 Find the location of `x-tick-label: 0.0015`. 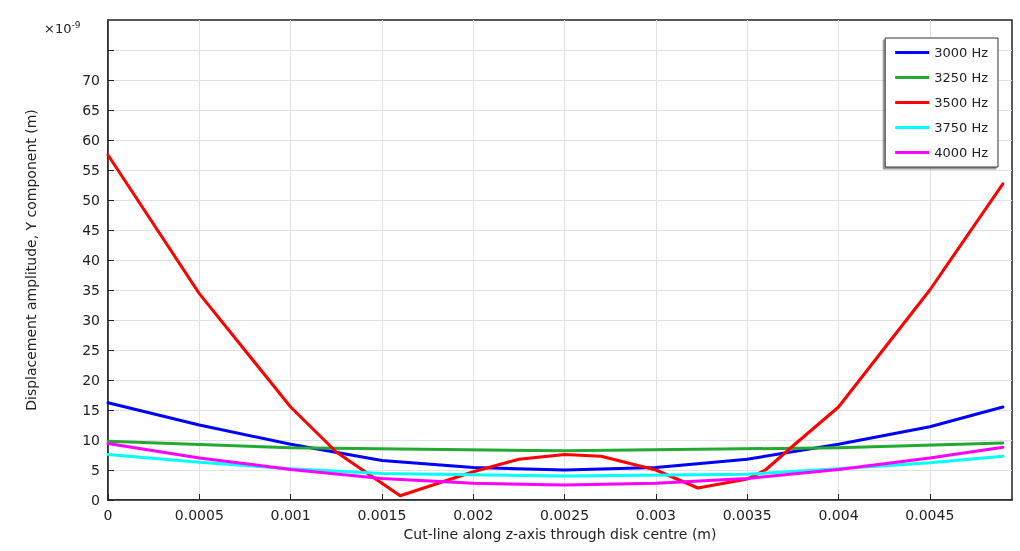

x-tick-label: 0.0015 is located at coordinates (382, 515).